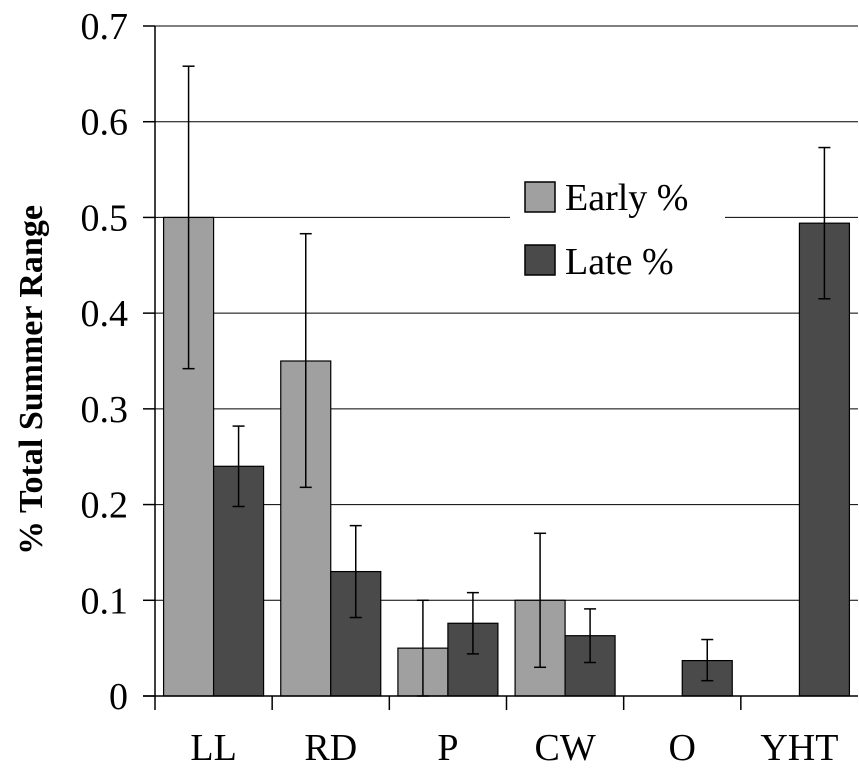  What do you see at coordinates (330, 748) in the screenshot?
I see `x-tick-label: RD` at bounding box center [330, 748].